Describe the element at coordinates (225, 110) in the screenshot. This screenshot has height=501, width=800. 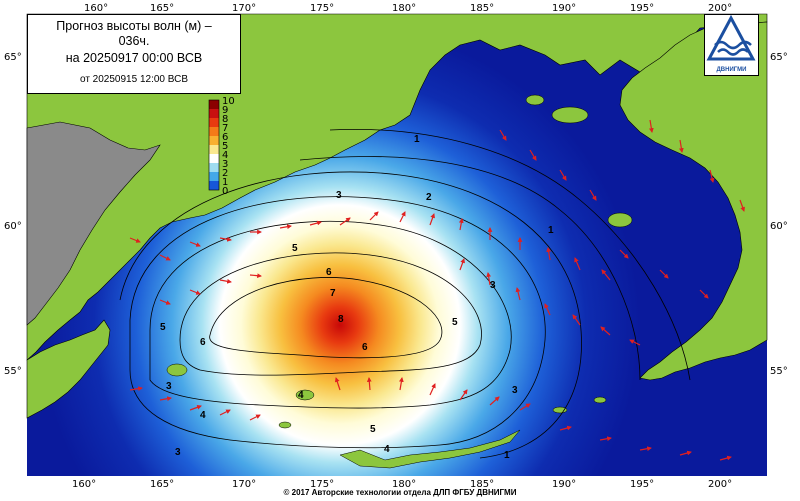
I see `svg-text: 9` at that location.